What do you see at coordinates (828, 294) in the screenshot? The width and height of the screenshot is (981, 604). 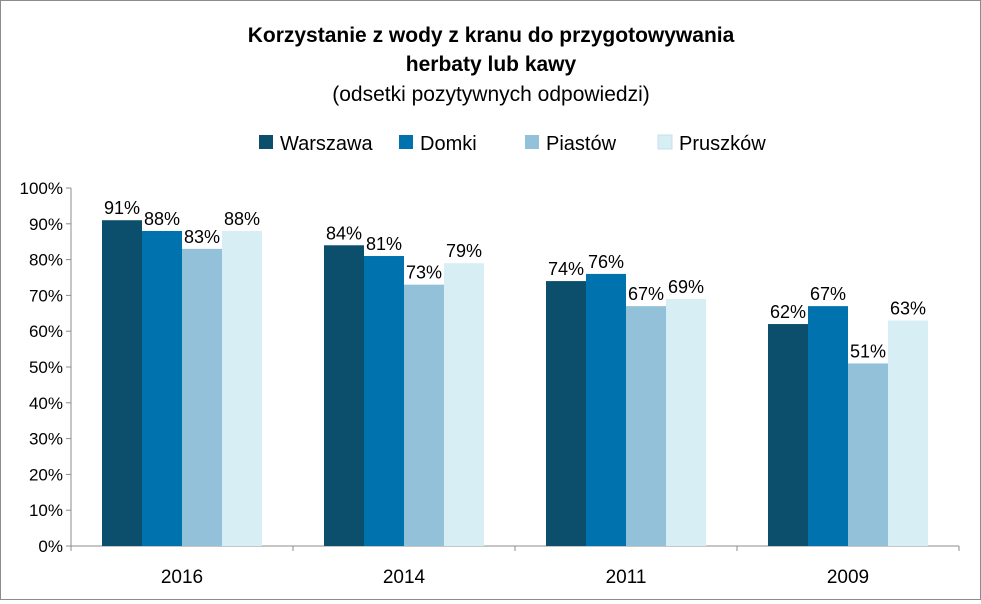 I see `data-label-2009-1: 67%` at bounding box center [828, 294].